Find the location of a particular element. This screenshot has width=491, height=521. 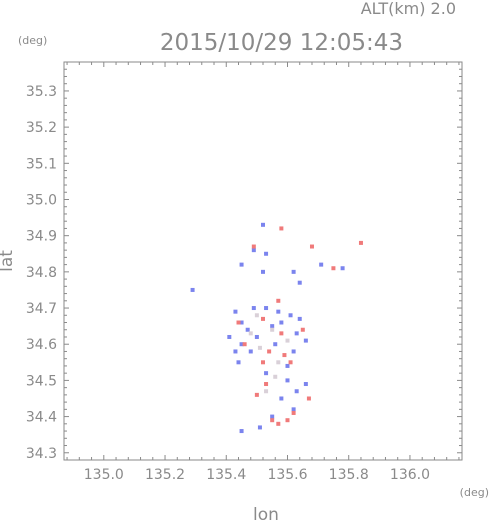

x-tick-label: 136.0 is located at coordinates (410, 475).